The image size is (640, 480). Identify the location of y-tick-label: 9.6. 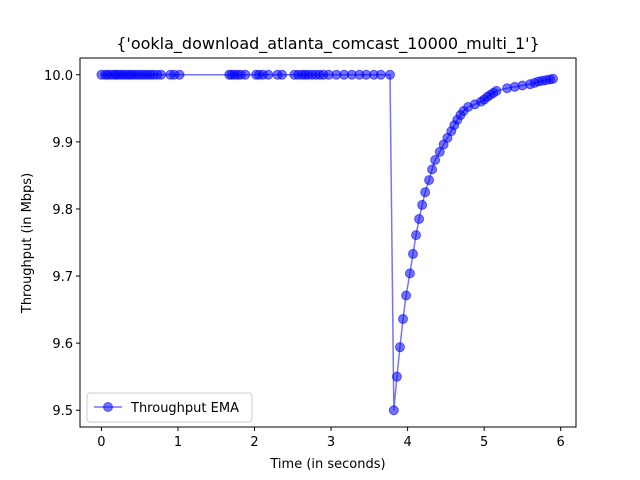
(62, 344).